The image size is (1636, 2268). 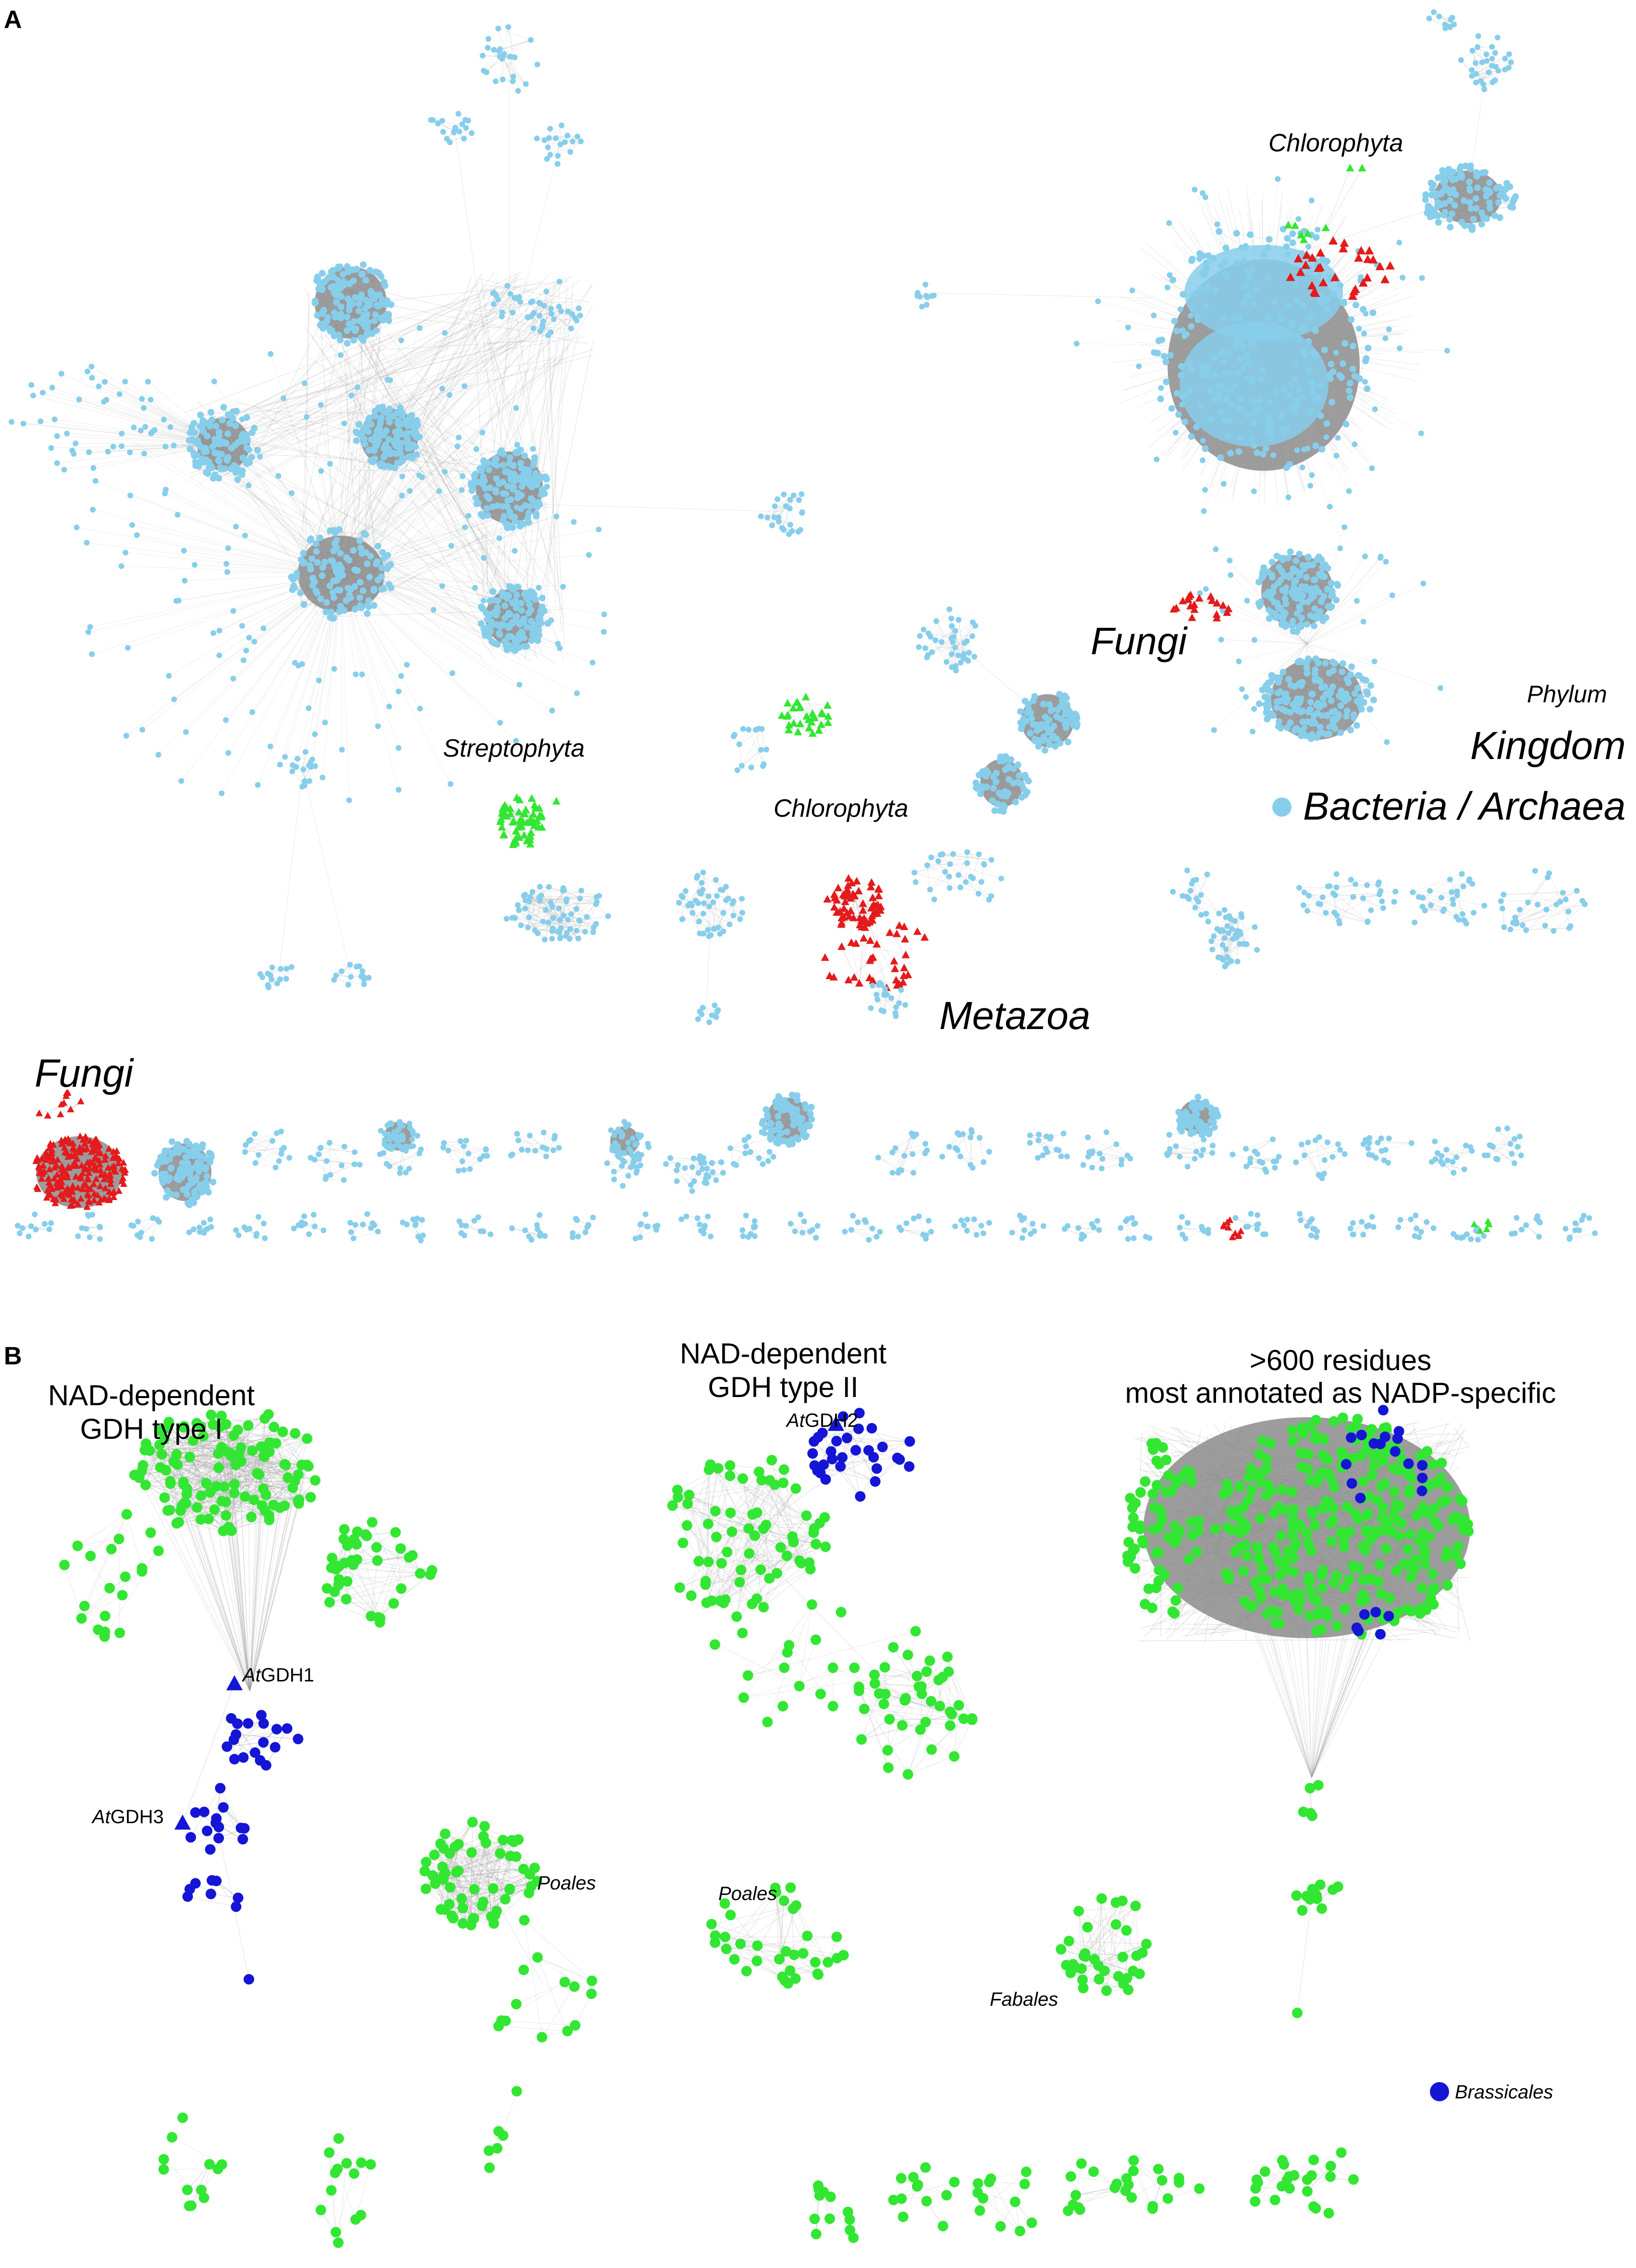 What do you see at coordinates (1467, 197) in the screenshot?
I see `cluster-core` at bounding box center [1467, 197].